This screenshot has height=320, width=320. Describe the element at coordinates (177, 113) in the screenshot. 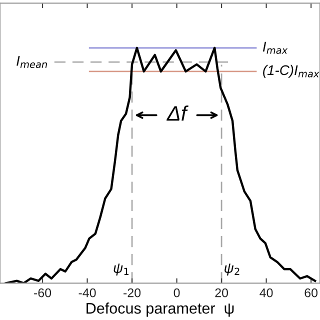

I see `annotation: Δf` at that location.